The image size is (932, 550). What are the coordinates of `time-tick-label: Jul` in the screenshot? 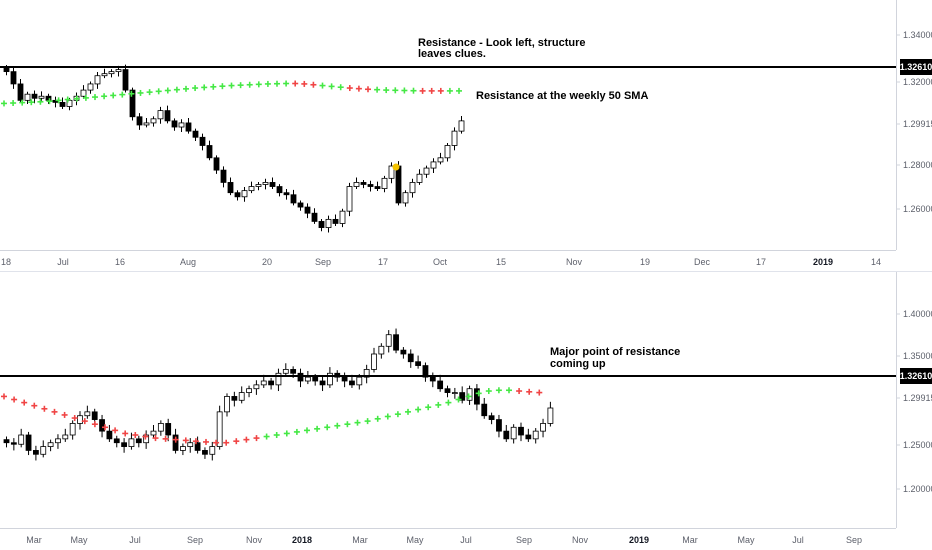 It's located at (466, 540).